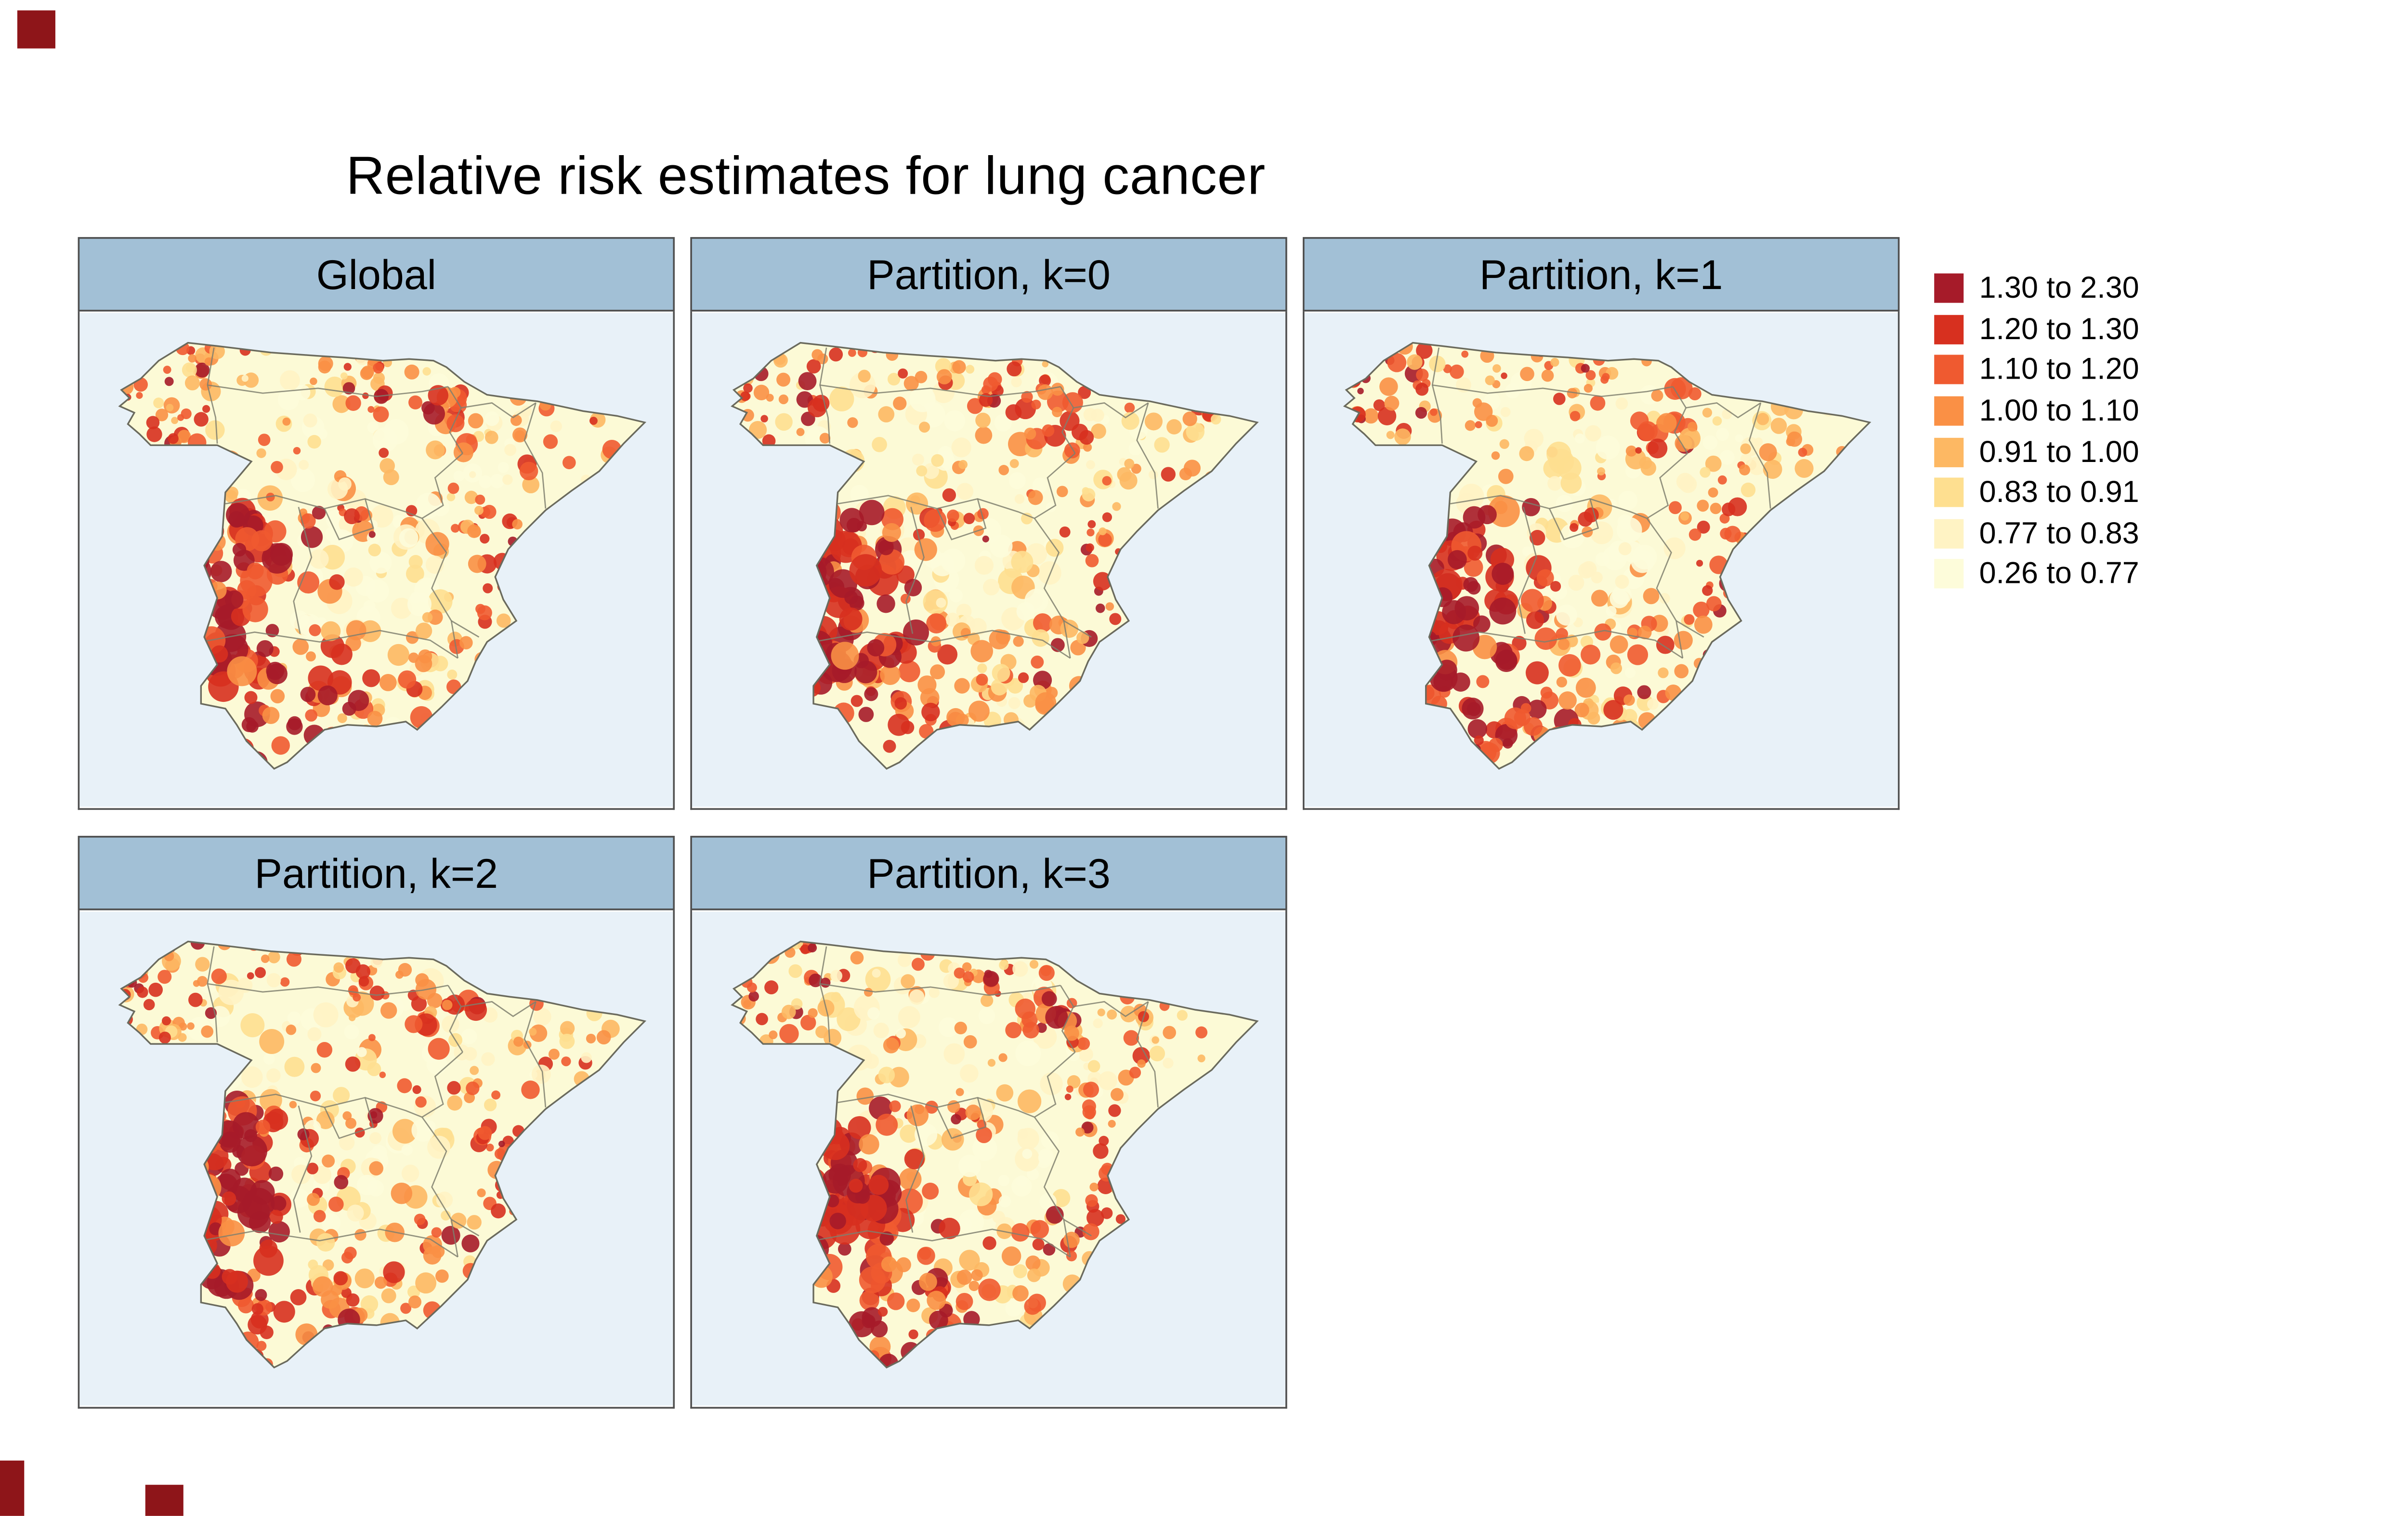 Image resolution: width=2408 pixels, height=1516 pixels. What do you see at coordinates (2059, 287) in the screenshot?
I see `legend-label: 1.30 to 2.30` at bounding box center [2059, 287].